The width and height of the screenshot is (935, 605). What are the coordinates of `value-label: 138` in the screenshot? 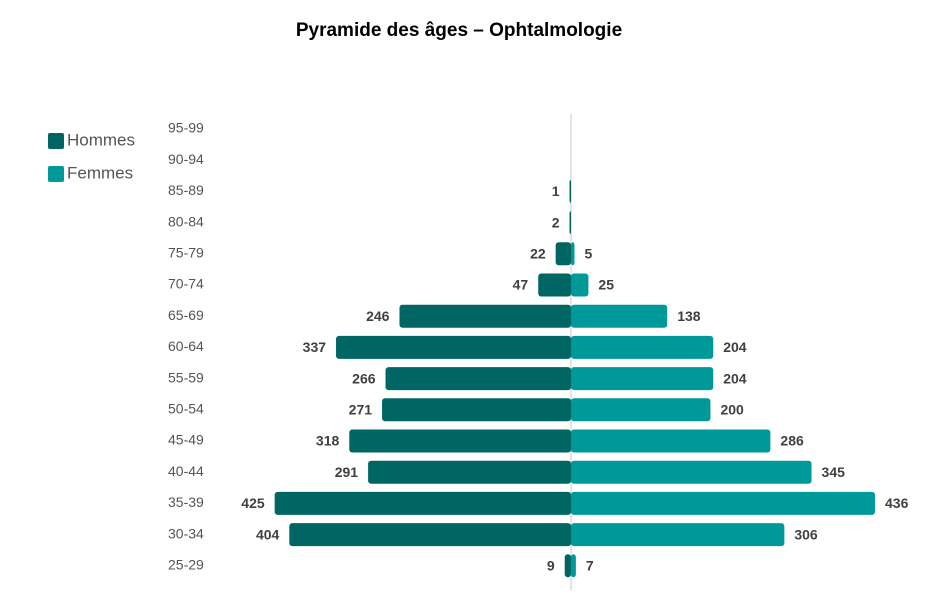 It's located at (689, 316).